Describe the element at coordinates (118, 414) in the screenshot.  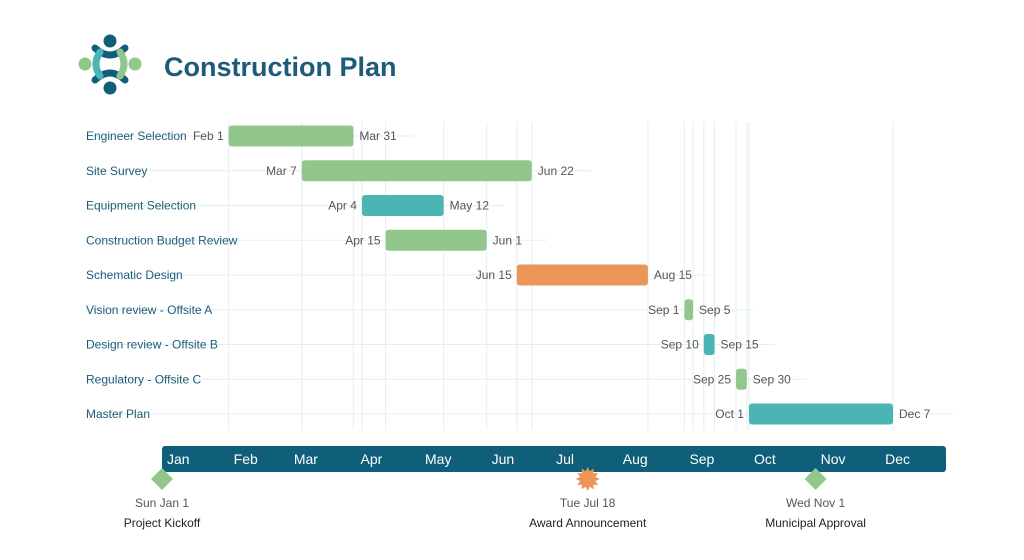
I see `task-name: Master Plan` at that location.